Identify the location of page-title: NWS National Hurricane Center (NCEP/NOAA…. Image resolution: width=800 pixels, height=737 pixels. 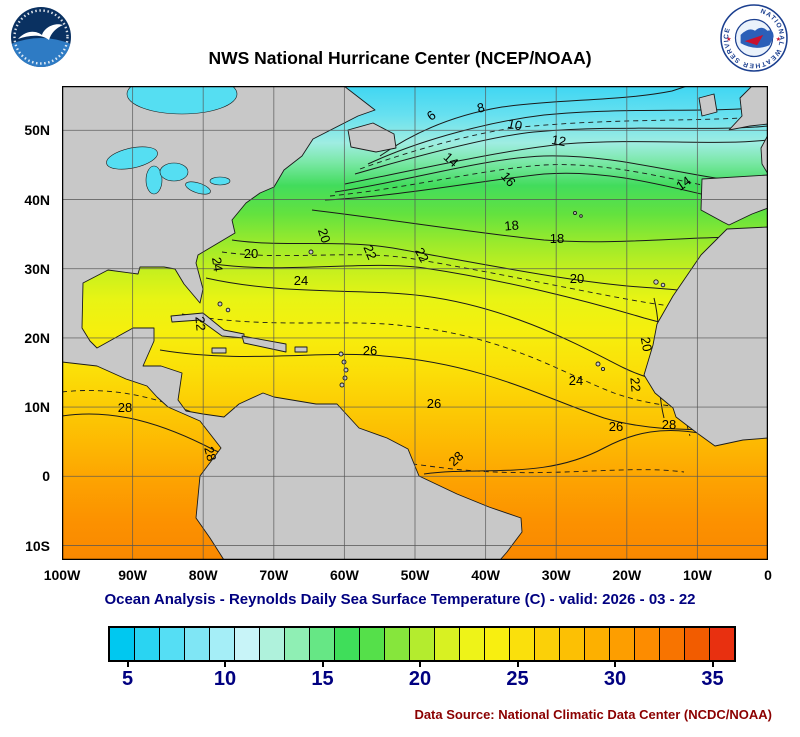
(400, 58).